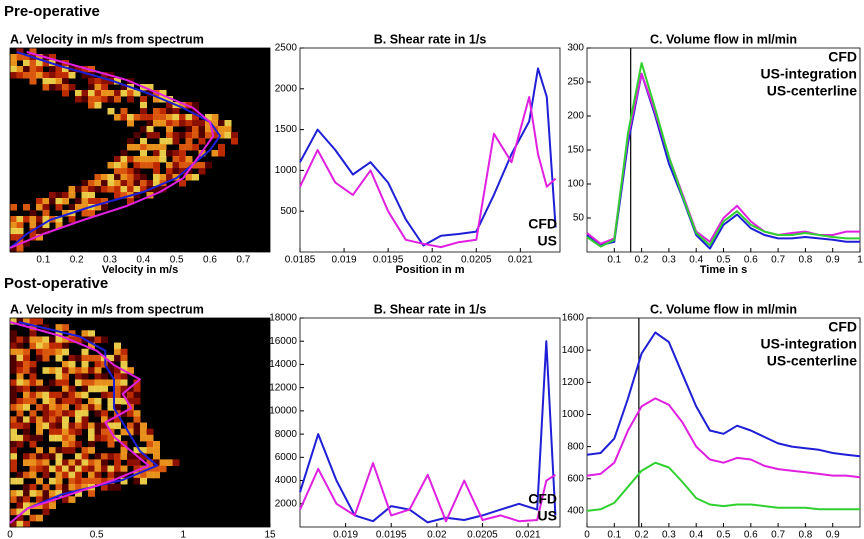  Describe the element at coordinates (140, 150) in the screenshot. I see `plot-frame` at that location.